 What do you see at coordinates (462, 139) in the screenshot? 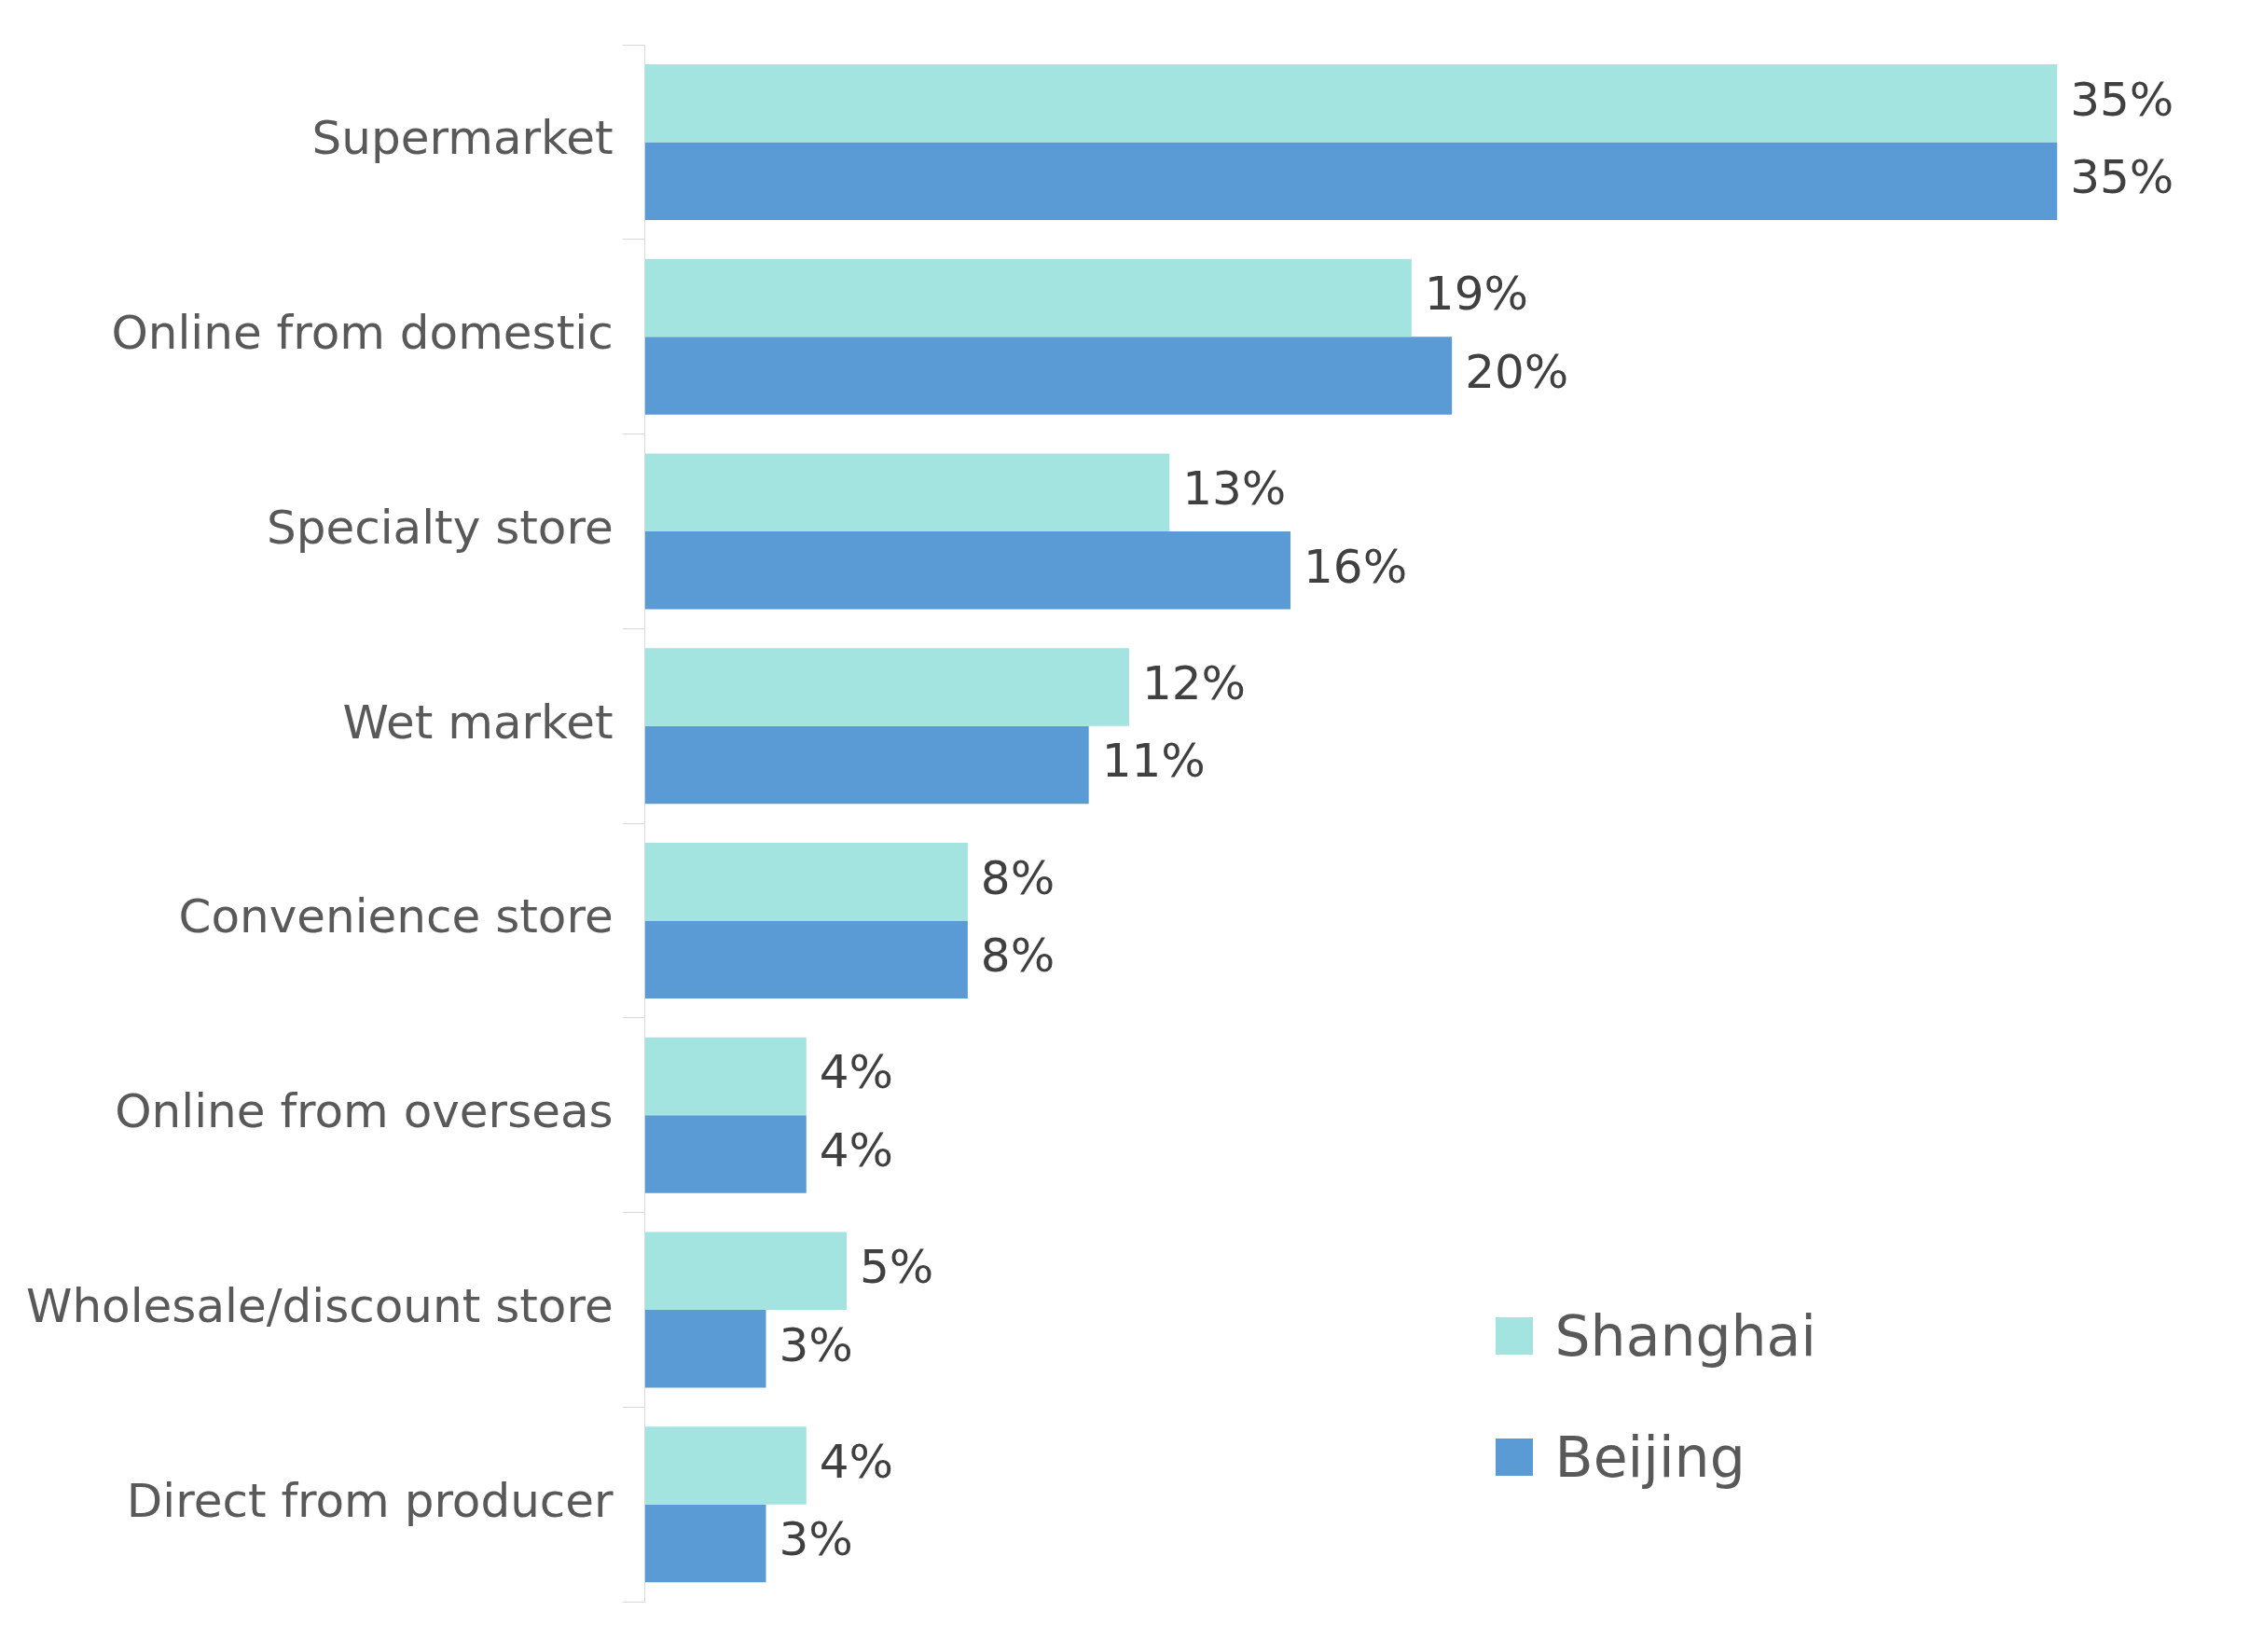
I see `y-tick-label: Supermarket` at bounding box center [462, 139].